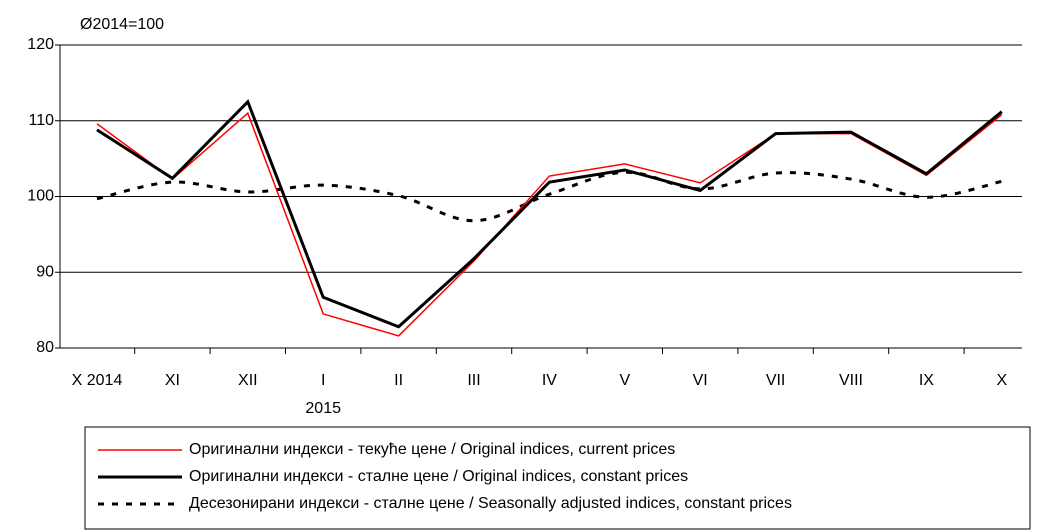 This screenshot has height=532, width=1052. What do you see at coordinates (323, 380) in the screenshot?
I see `x-tick-label: I` at bounding box center [323, 380].